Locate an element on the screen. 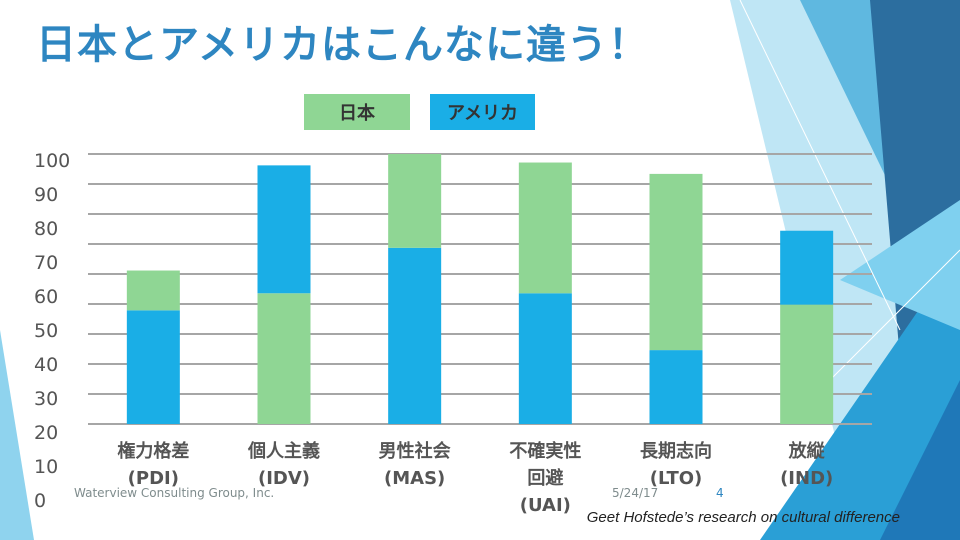 This screenshot has width=960, height=540. category-label: 権力格差 (PDI) is located at coordinates (153, 465).